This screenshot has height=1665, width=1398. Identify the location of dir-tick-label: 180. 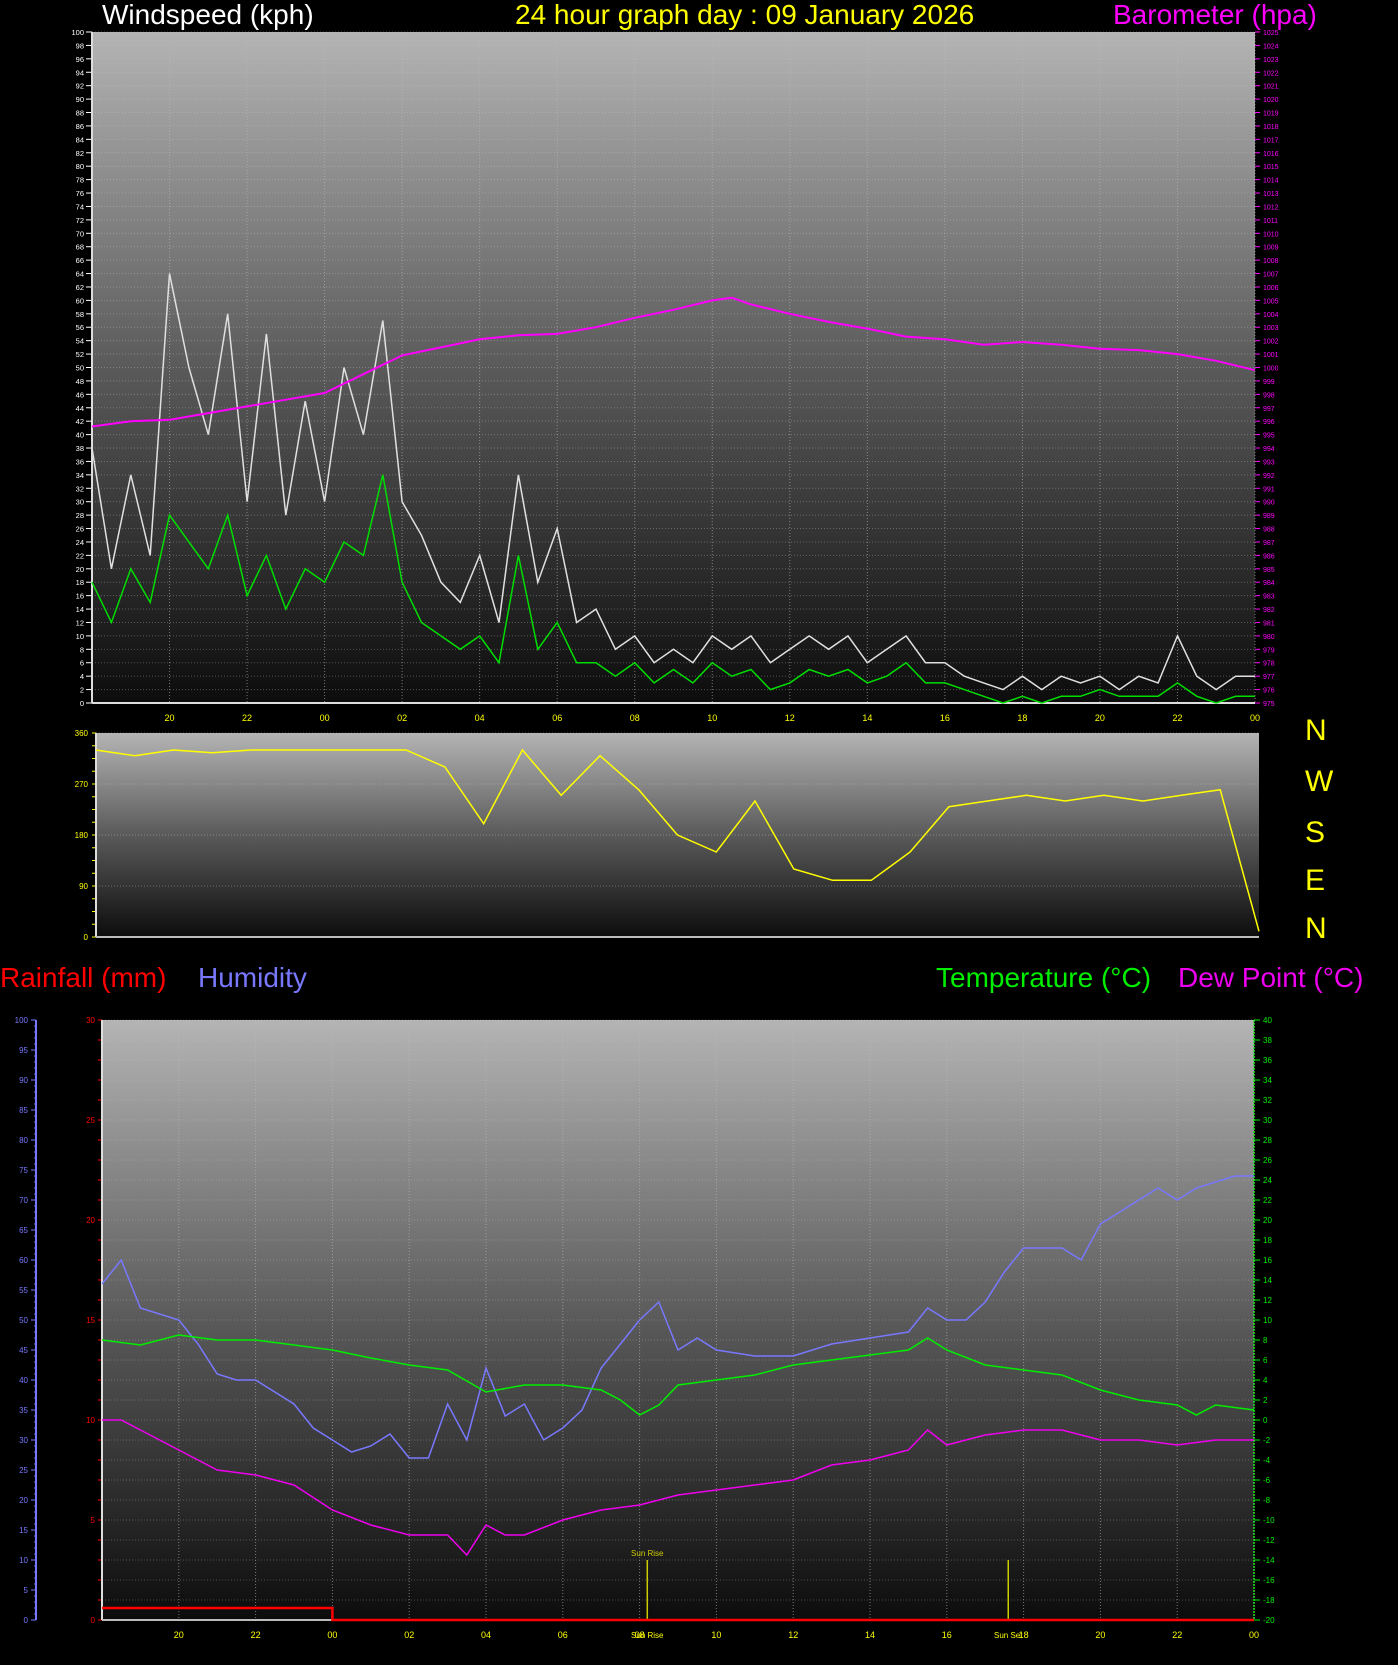
(82, 835).